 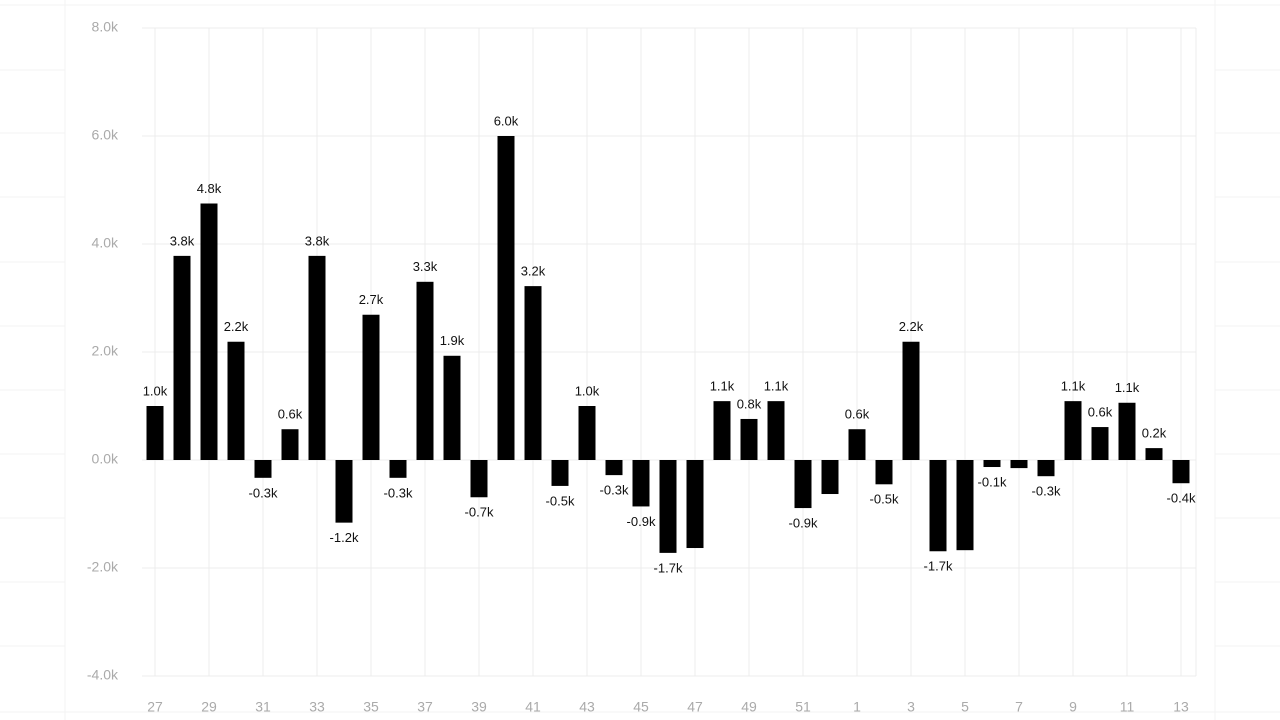 I want to click on value-label: 3.2k, so click(x=533, y=271).